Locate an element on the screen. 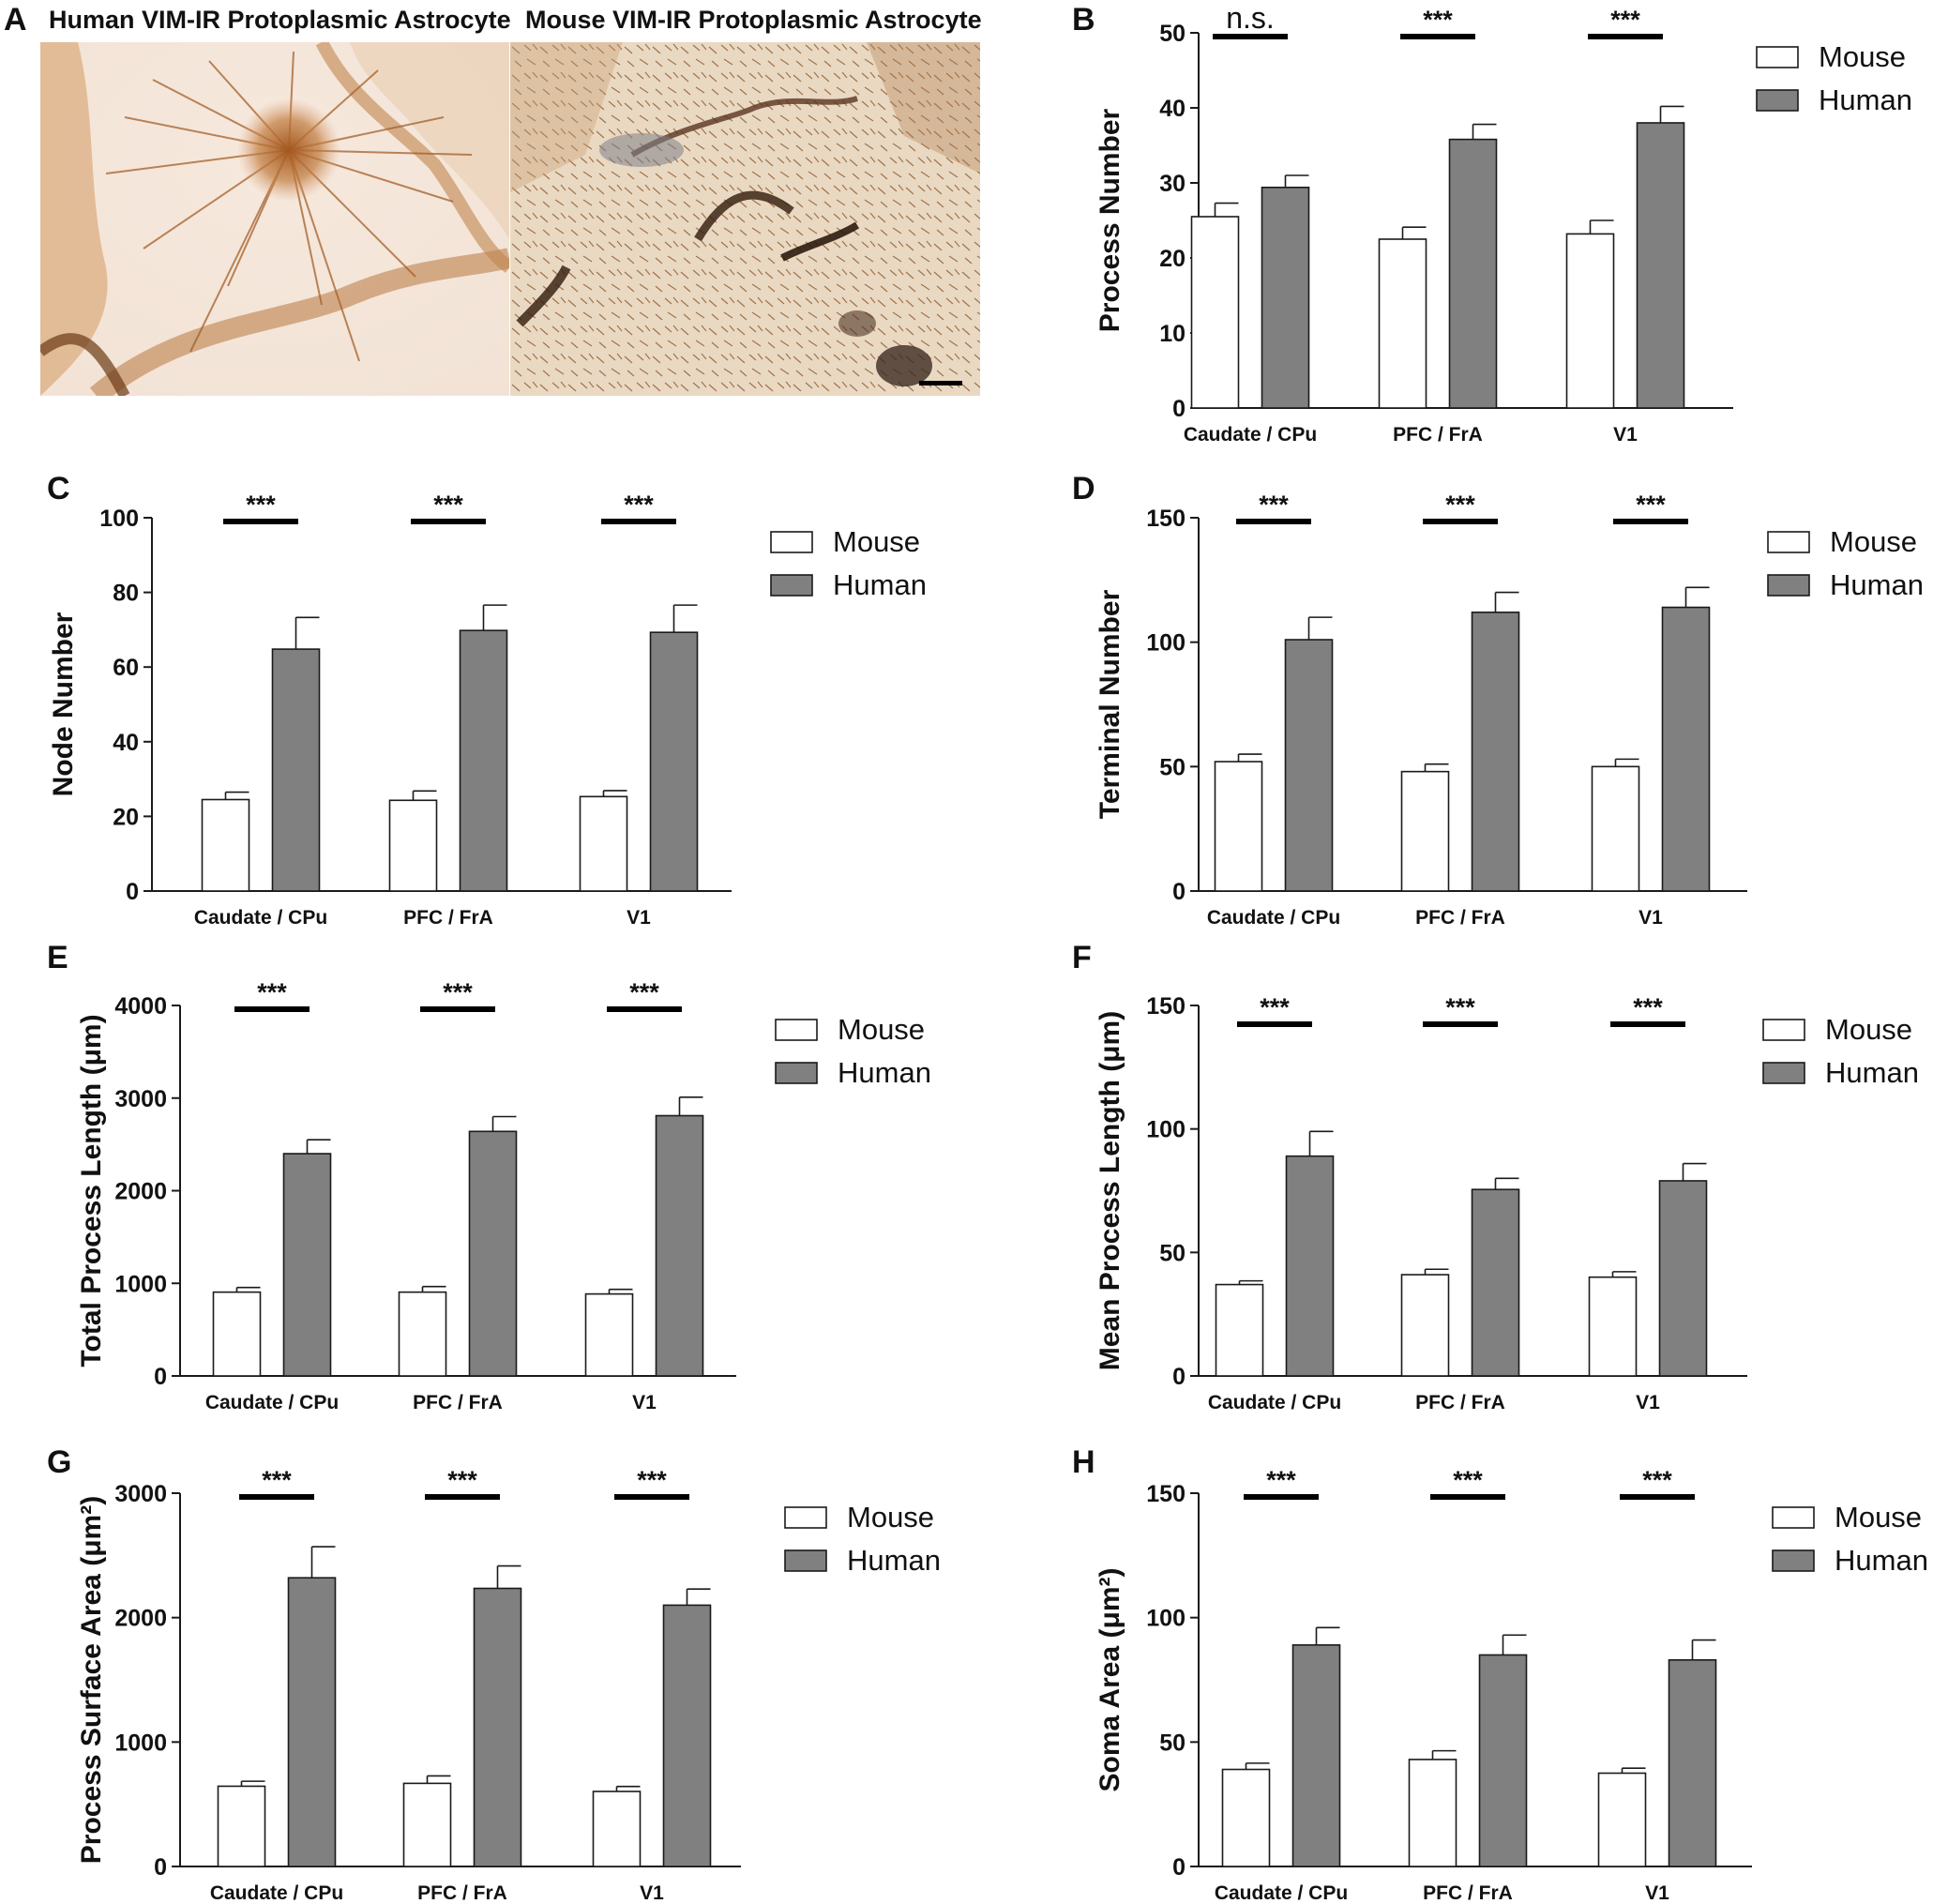  y-tick-label: 50 is located at coordinates (1172, 34).